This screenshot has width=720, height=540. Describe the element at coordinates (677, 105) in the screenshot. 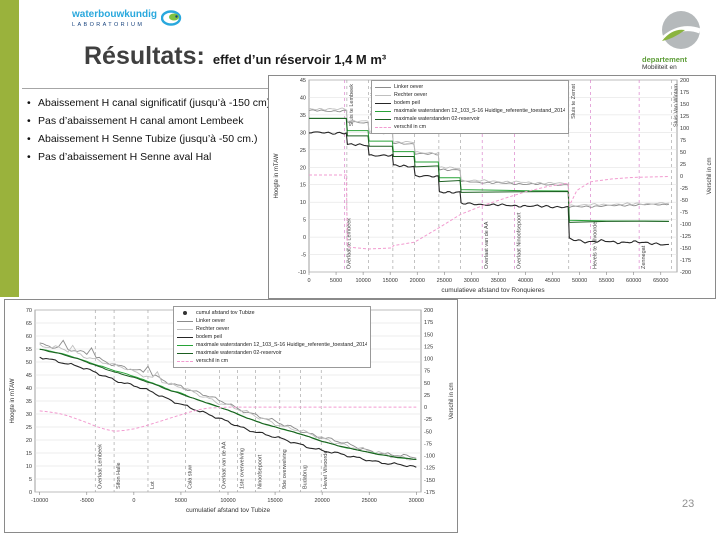

I see `chart-marker-label: Sluis Van Wintam` at that location.